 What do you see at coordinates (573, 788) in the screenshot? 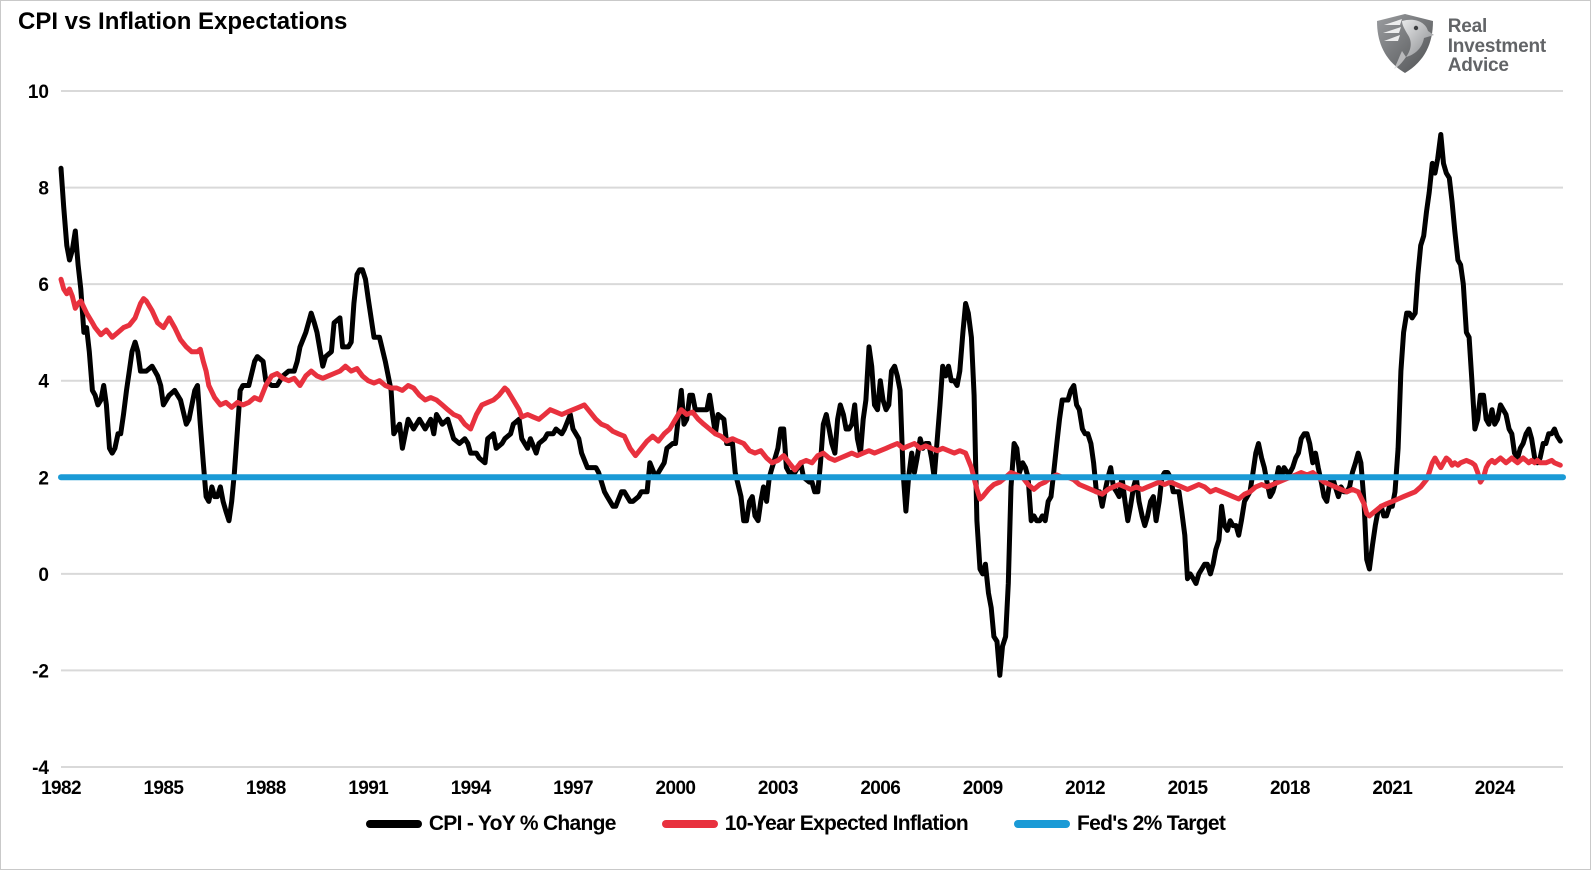
I see `x-tick-label: 1997` at bounding box center [573, 788].